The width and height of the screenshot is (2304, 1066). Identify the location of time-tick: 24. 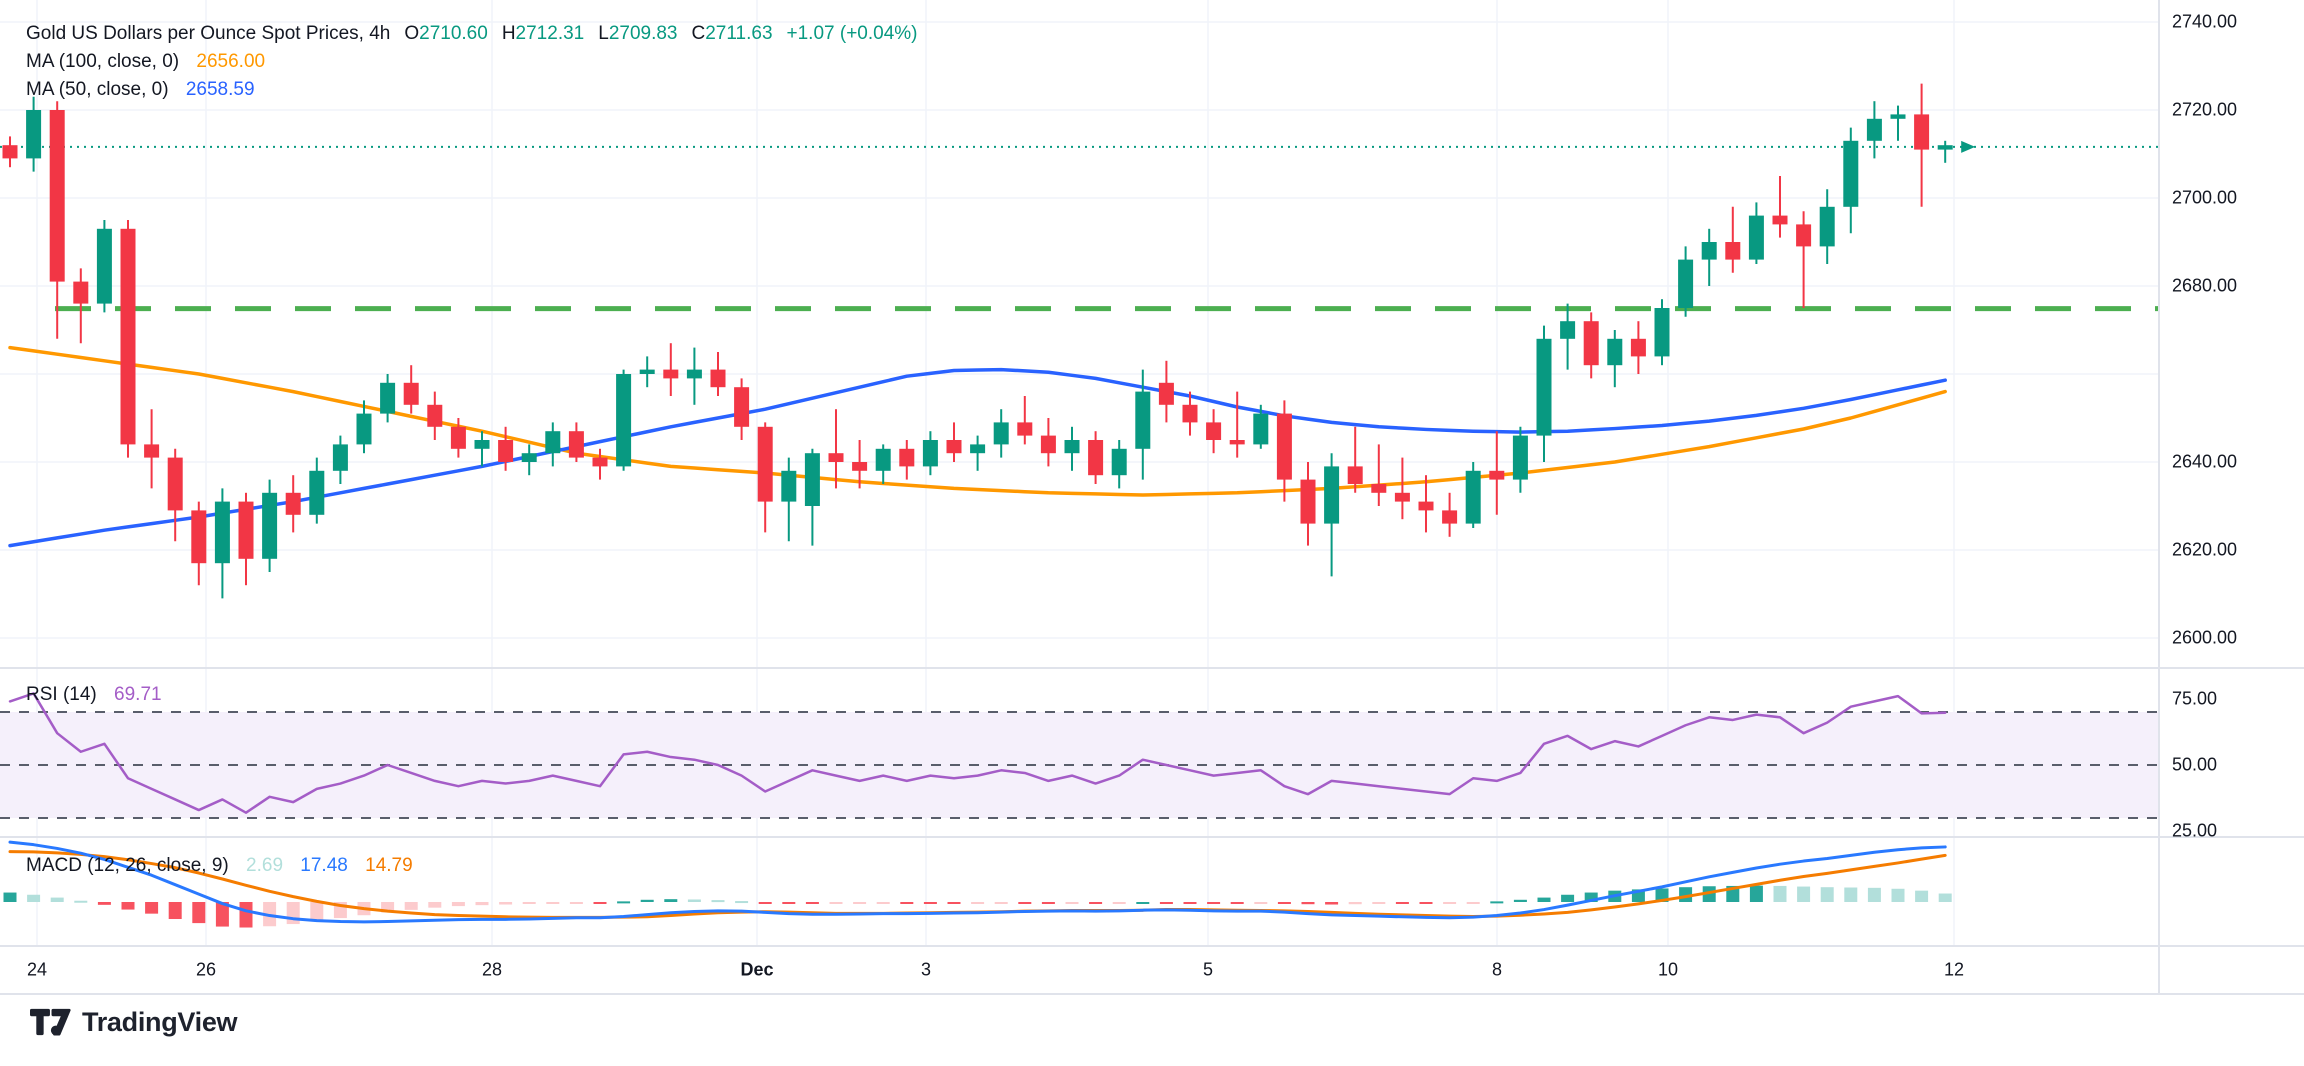
(37, 969).